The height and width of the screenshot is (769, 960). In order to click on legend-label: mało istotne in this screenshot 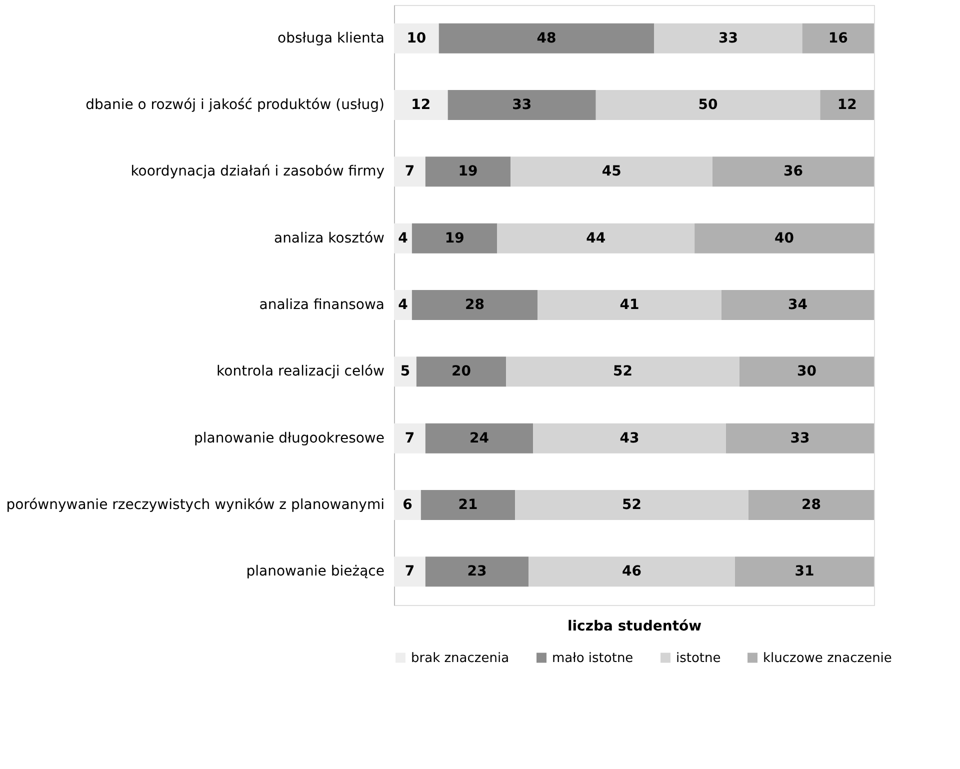, I will do `click(593, 658)`.